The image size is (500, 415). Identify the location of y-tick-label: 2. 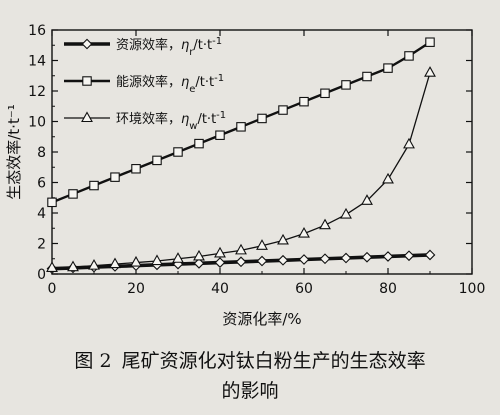
(41, 245).